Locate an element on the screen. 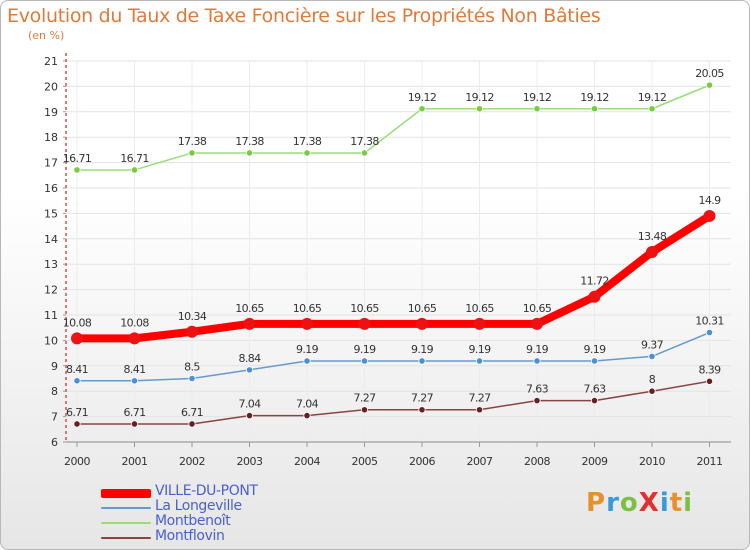 The width and height of the screenshot is (750, 550). data-label: 20.05 is located at coordinates (709, 73).